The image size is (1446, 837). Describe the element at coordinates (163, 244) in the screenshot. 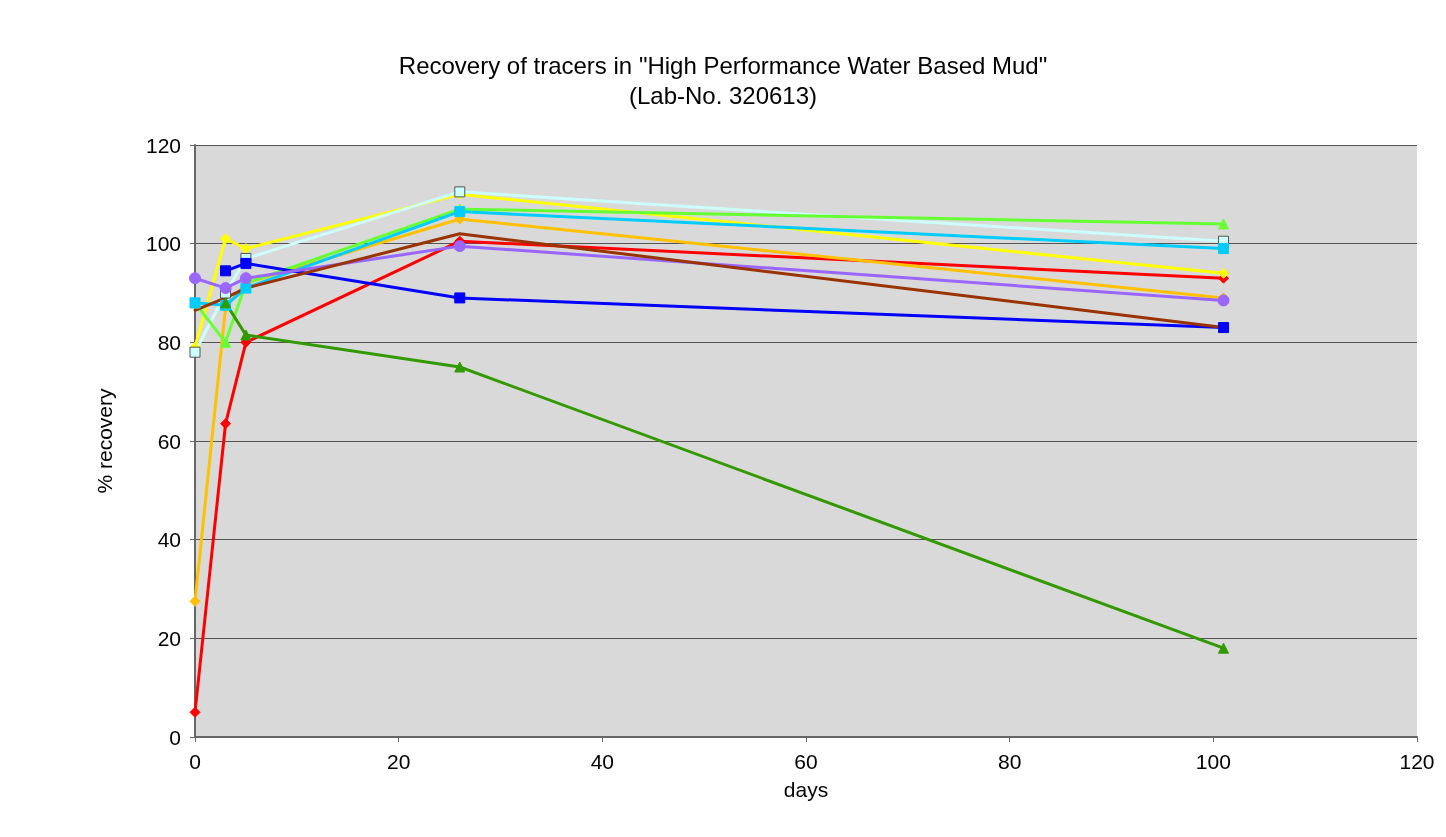

I see `y-tick-label: 100` at that location.